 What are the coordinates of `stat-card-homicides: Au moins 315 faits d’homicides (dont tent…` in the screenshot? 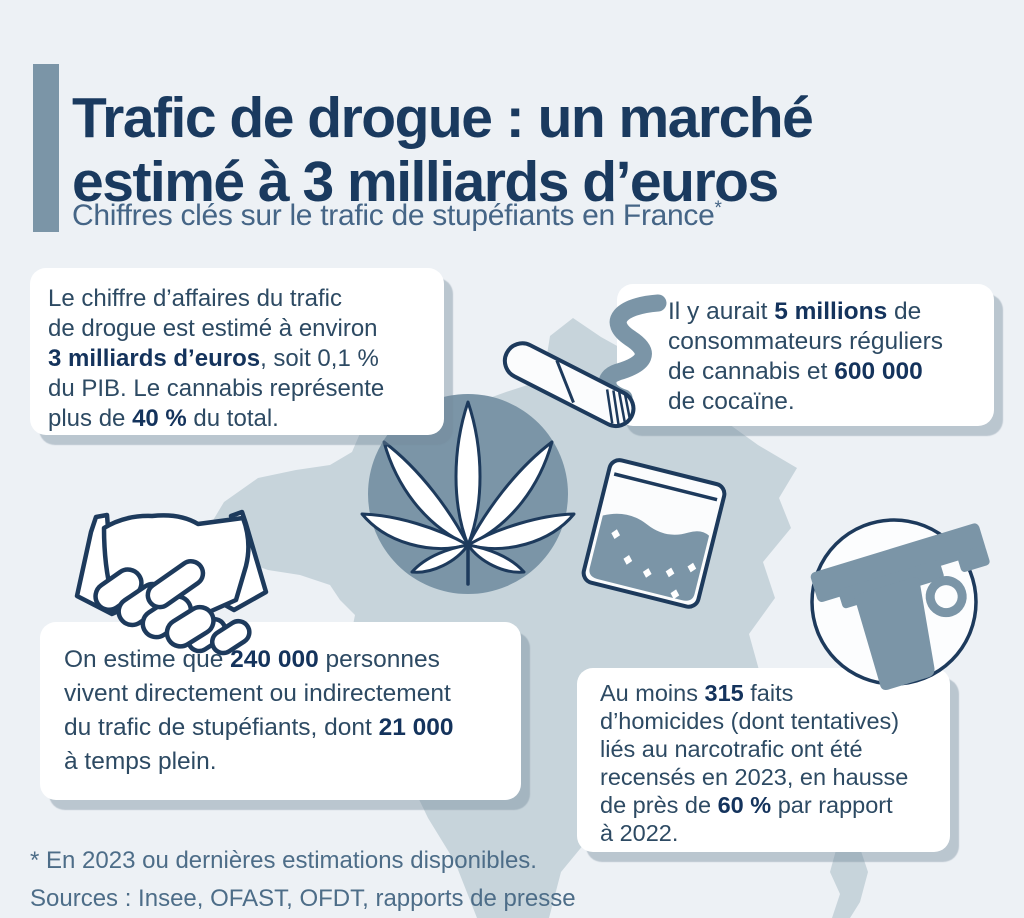 It's located at (763, 760).